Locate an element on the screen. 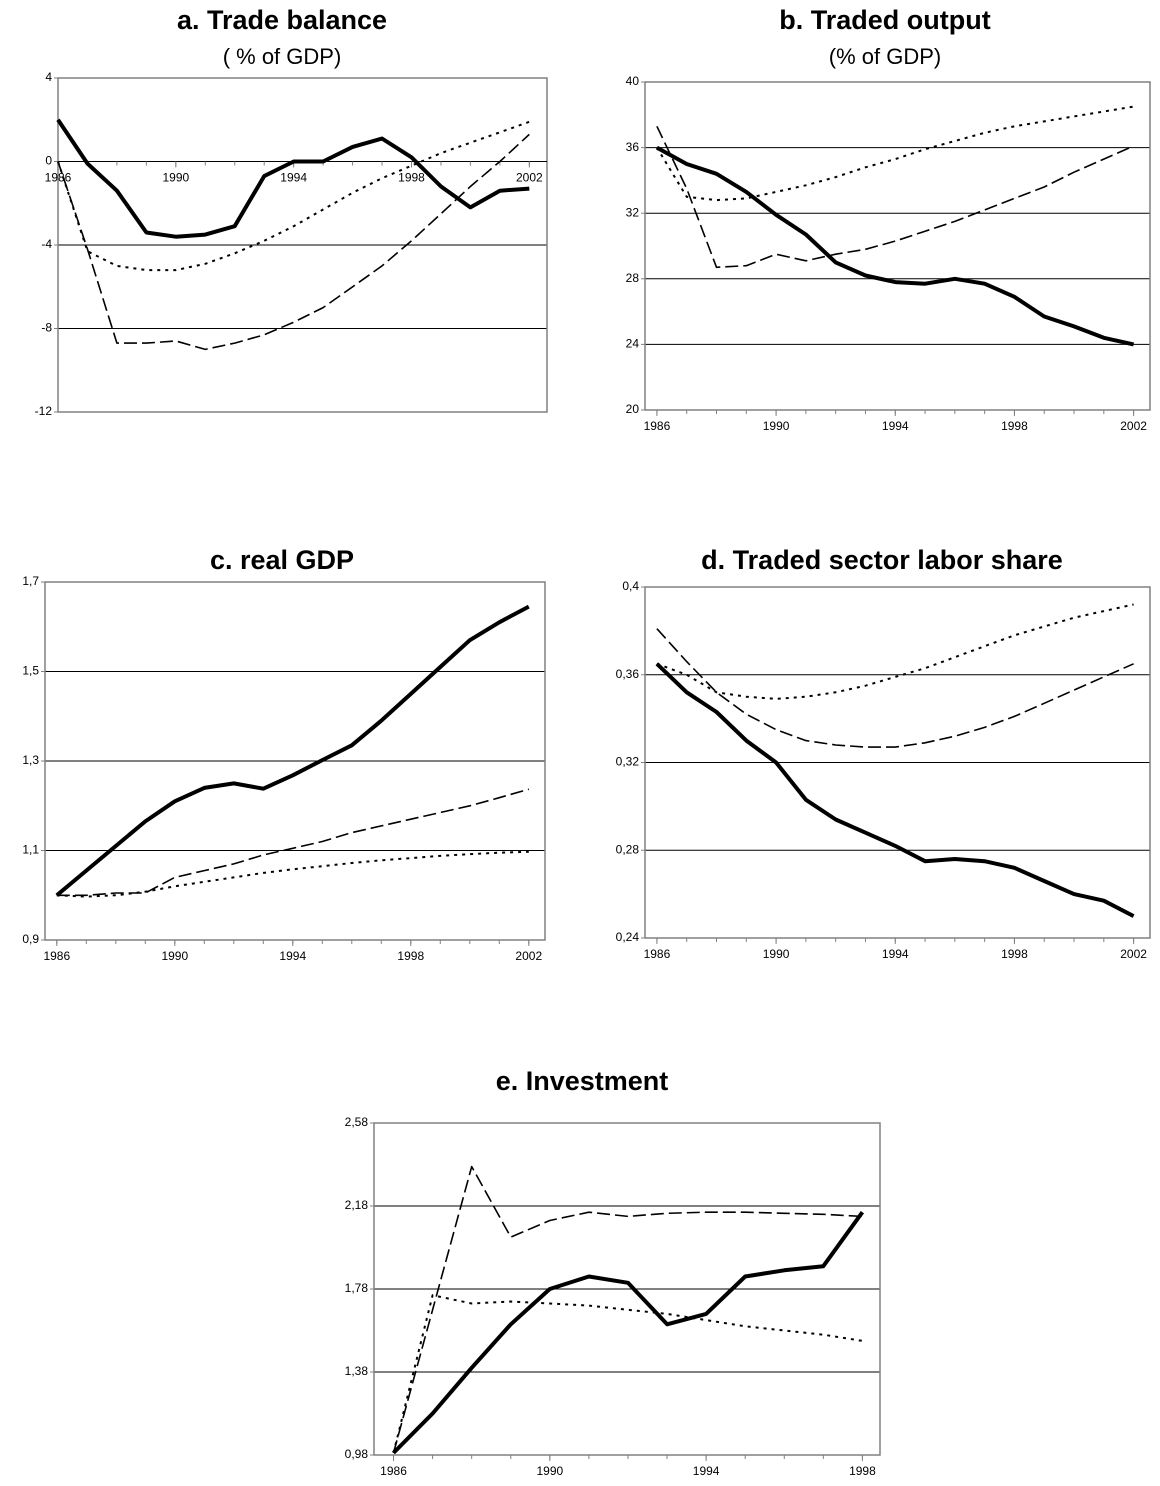 The image size is (1160, 1486). y-tick-label: 0,9 is located at coordinates (30, 939).